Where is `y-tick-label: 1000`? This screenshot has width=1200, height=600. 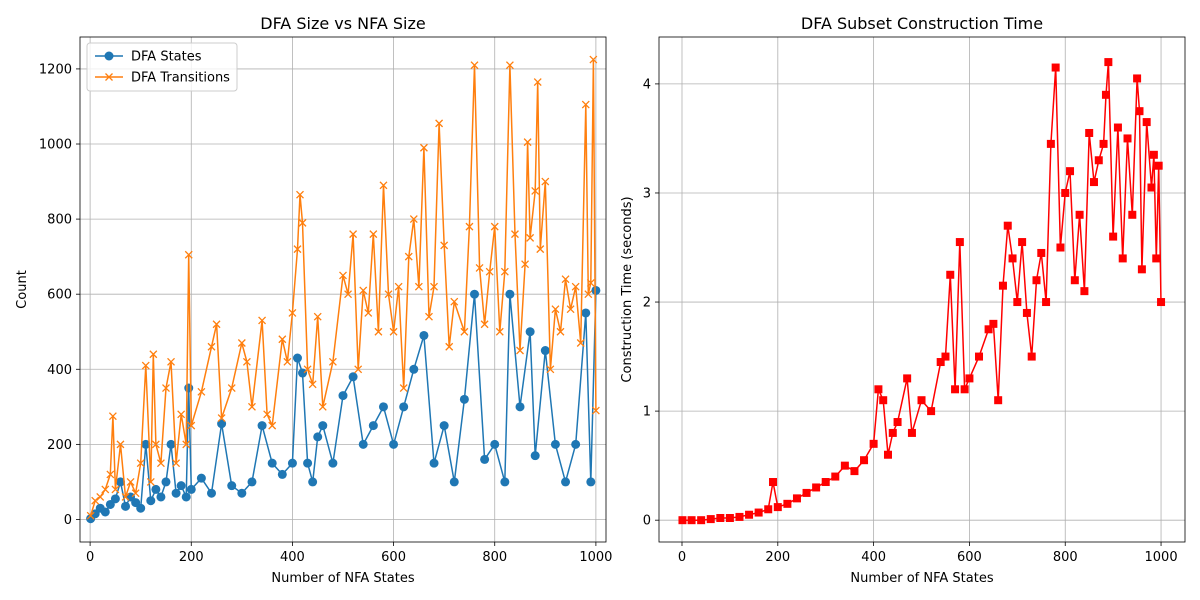
y-tick-label: 1000 is located at coordinates (55, 145).